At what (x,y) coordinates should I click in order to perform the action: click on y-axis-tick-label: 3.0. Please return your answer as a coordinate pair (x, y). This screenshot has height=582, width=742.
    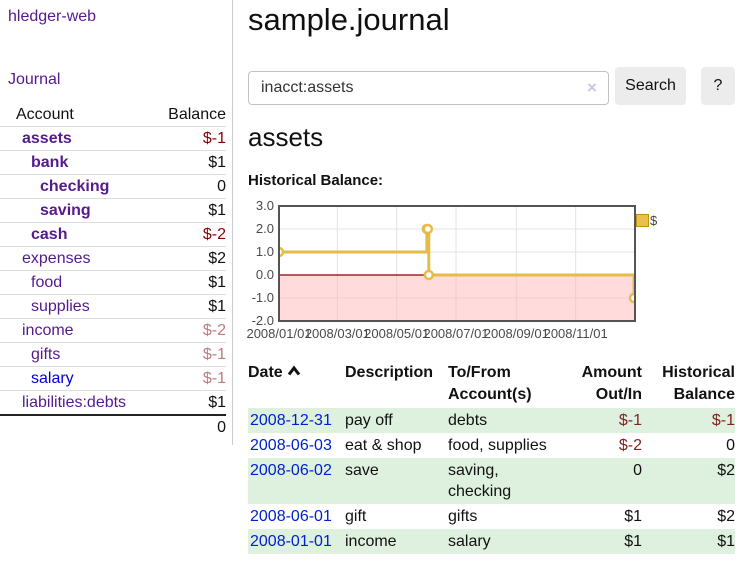
    Looking at the image, I should click on (264, 205).